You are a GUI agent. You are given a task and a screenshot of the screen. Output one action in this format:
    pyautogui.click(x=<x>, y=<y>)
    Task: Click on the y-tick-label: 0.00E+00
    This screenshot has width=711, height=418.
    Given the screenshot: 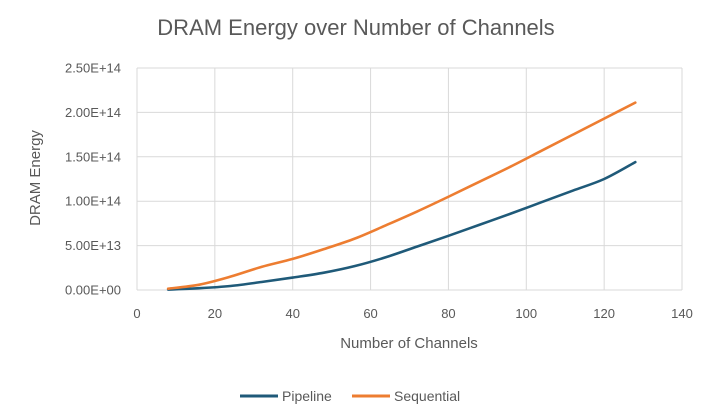 What is the action you would take?
    pyautogui.click(x=93, y=290)
    